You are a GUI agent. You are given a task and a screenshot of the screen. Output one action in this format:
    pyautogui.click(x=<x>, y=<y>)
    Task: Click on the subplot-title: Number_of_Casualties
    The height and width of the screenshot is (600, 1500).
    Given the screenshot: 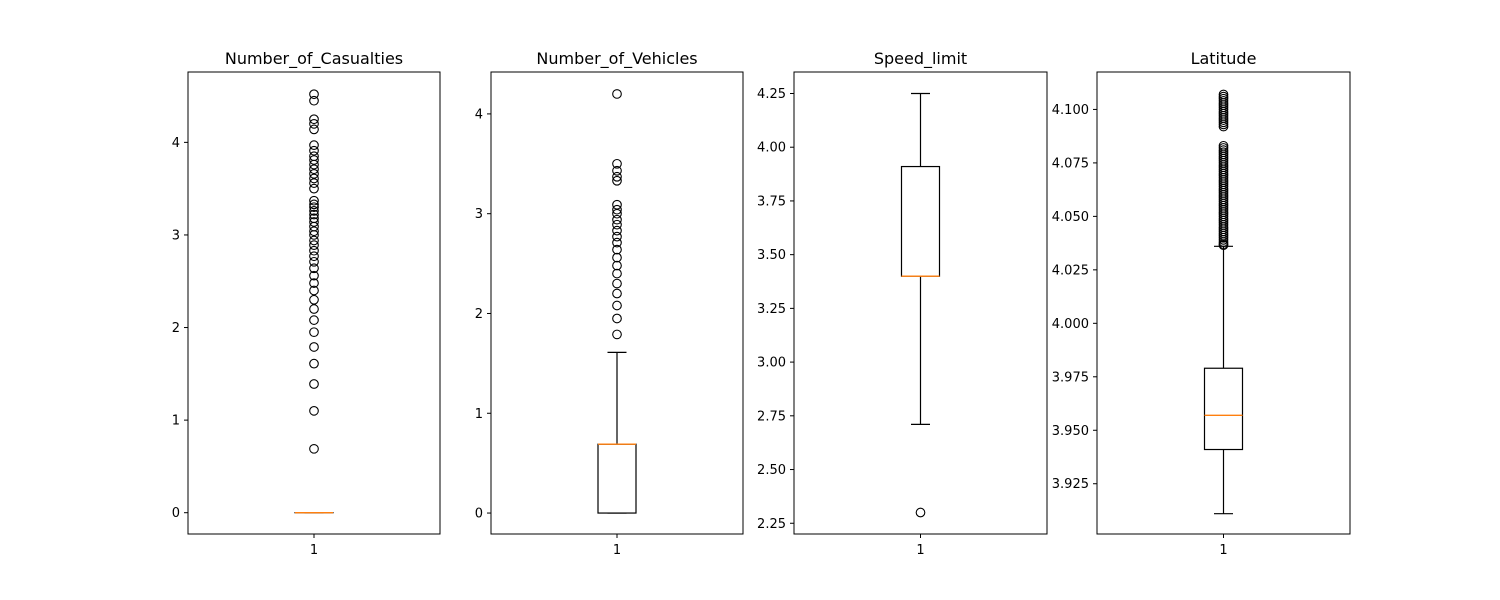 What is the action you would take?
    pyautogui.click(x=314, y=59)
    